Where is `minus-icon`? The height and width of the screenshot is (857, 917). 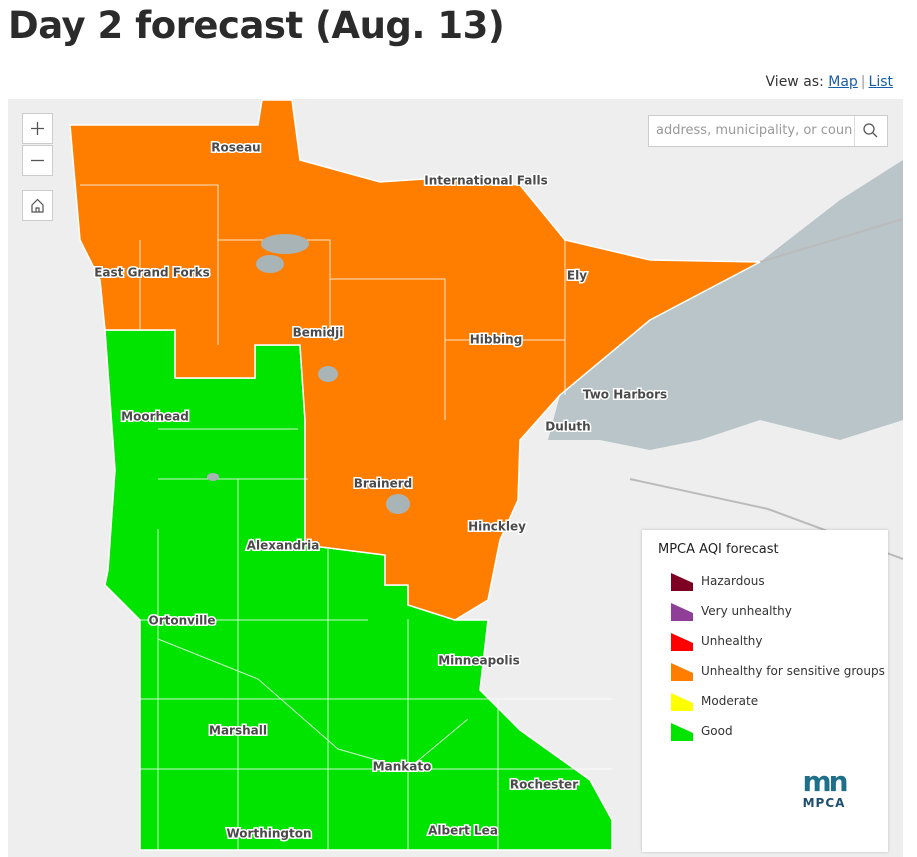 minus-icon is located at coordinates (37, 160).